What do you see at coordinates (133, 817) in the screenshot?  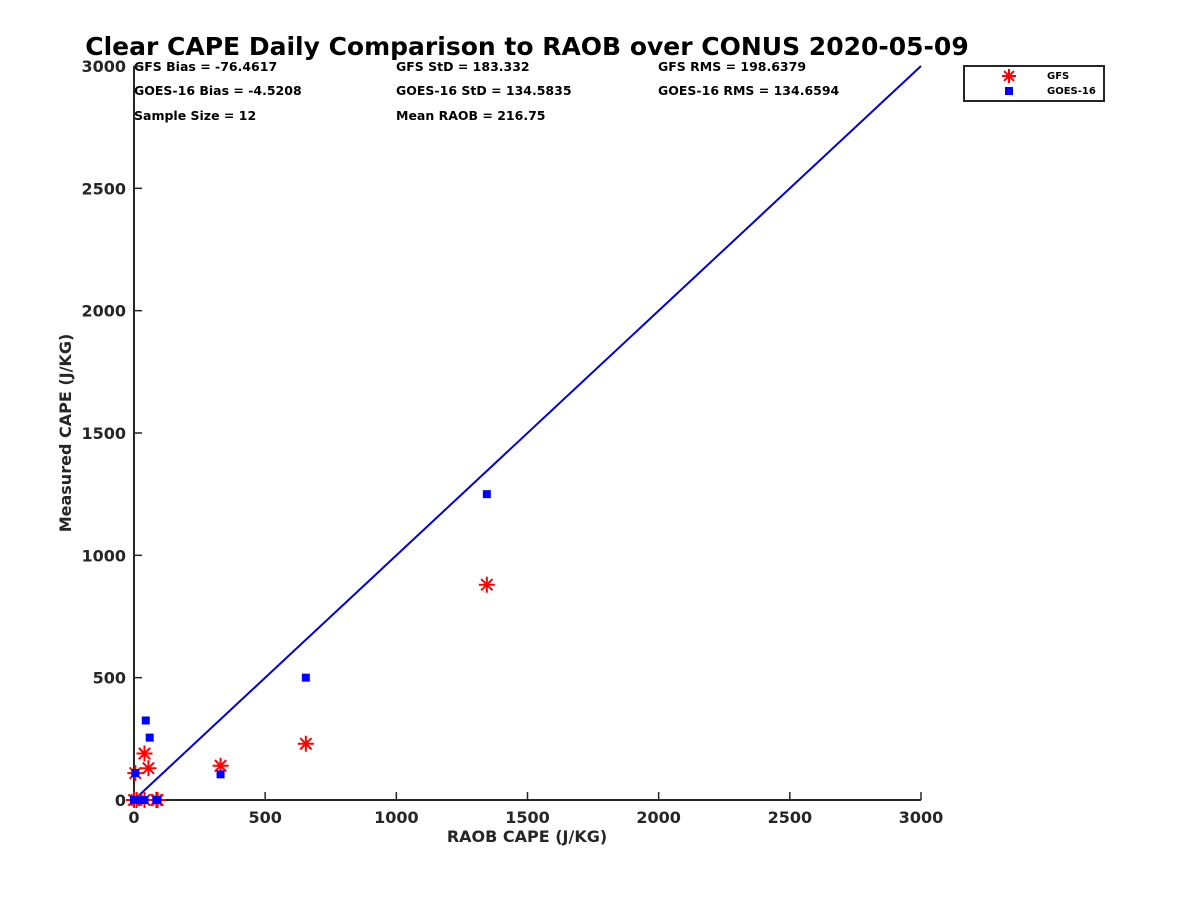 I see `x-tick-label-0: 0` at bounding box center [133, 817].